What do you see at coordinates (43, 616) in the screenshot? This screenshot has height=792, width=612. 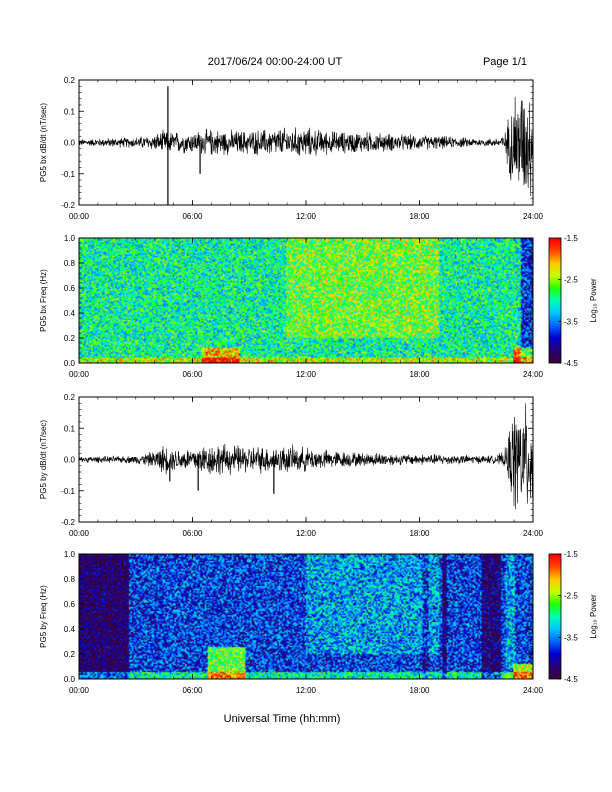 I see `y-axis-label: PG5 by Freq (Hz)` at bounding box center [43, 616].